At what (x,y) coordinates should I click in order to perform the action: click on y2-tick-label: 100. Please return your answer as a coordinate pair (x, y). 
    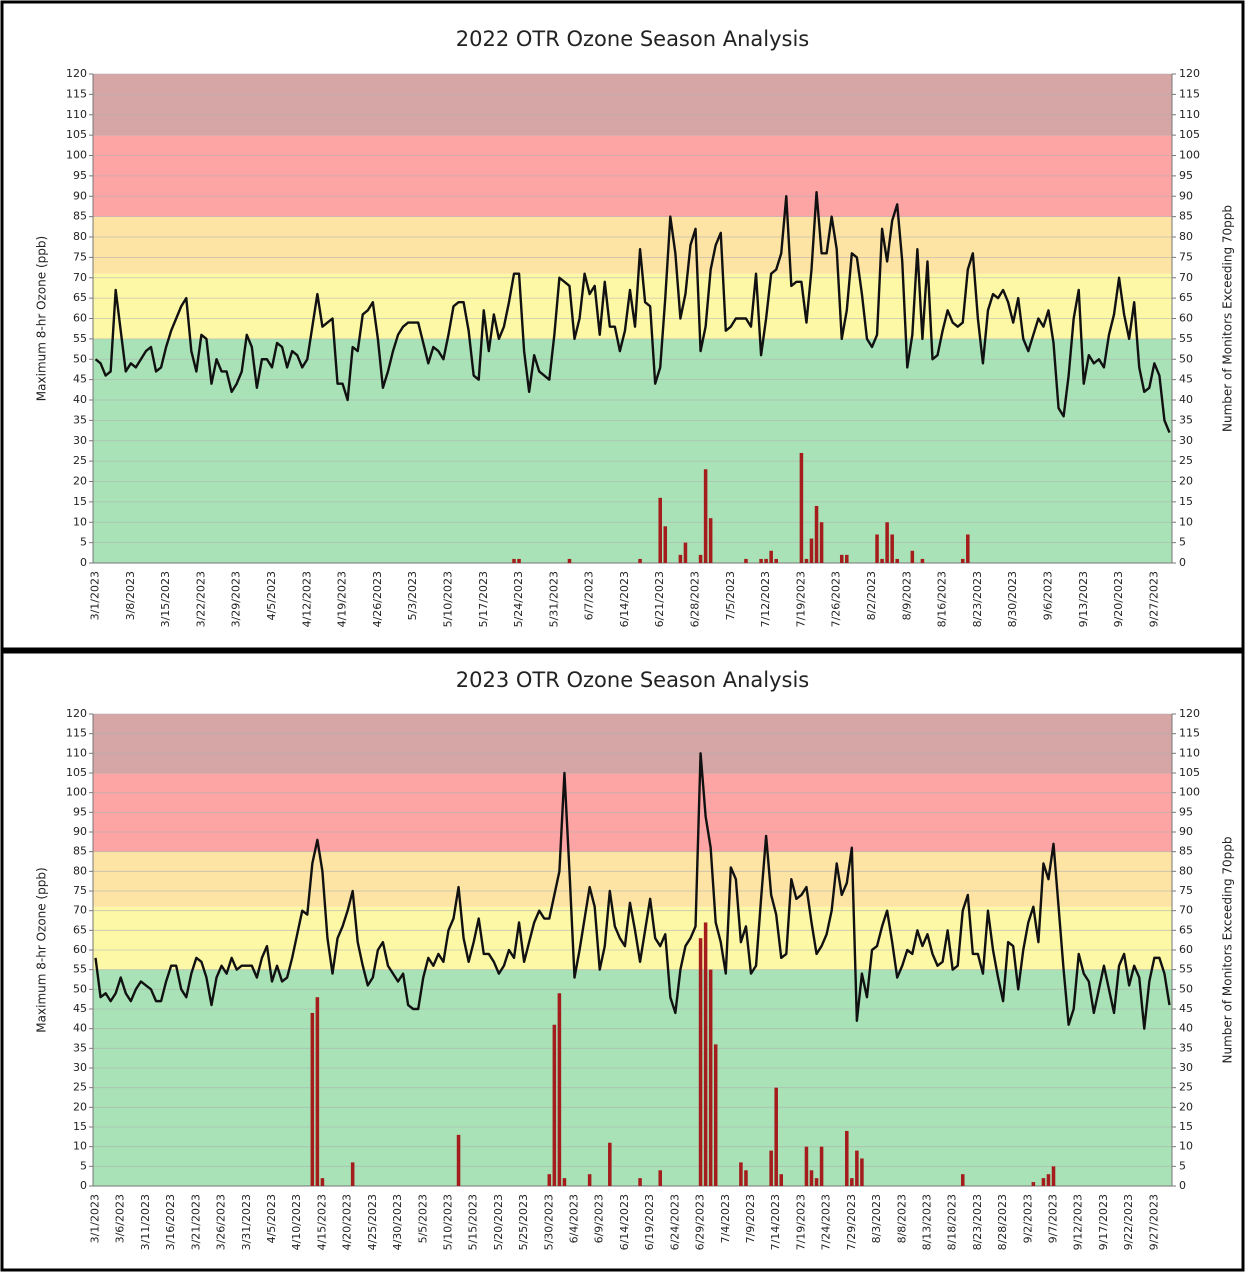
    Looking at the image, I should click on (1189, 792).